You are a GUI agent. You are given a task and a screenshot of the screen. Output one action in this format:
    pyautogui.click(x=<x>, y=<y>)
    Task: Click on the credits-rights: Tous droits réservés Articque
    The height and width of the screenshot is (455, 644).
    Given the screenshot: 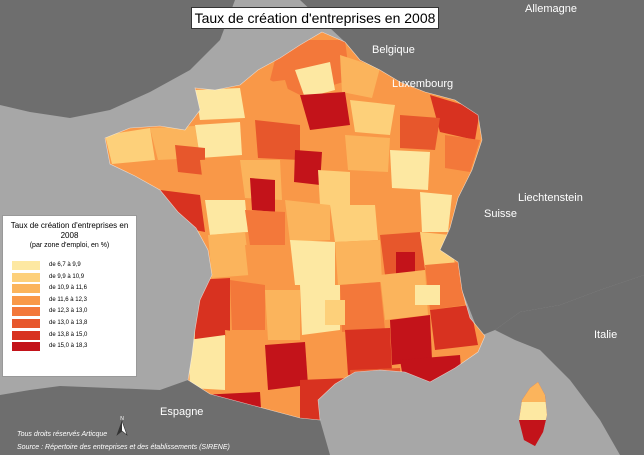 What is the action you would take?
    pyautogui.click(x=62, y=434)
    